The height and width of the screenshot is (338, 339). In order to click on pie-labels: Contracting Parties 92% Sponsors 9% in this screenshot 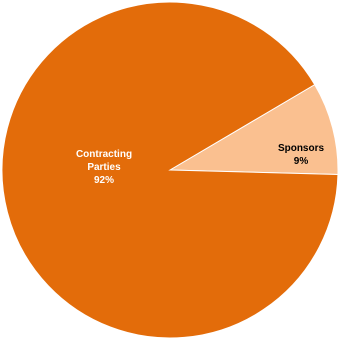, I will do `click(200, 164)`.